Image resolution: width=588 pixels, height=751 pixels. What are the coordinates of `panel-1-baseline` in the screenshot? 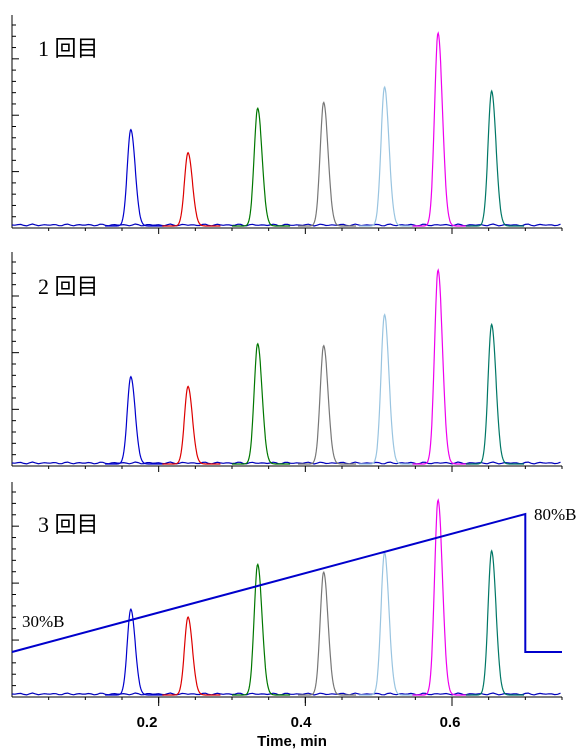 It's located at (286, 225).